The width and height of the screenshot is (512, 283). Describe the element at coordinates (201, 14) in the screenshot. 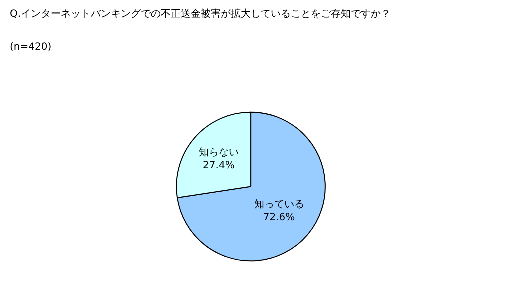

I see `chart-title: Q.インターネットバンキングでの不正送金被害が拡大していることをご存知ですか？` at that location.